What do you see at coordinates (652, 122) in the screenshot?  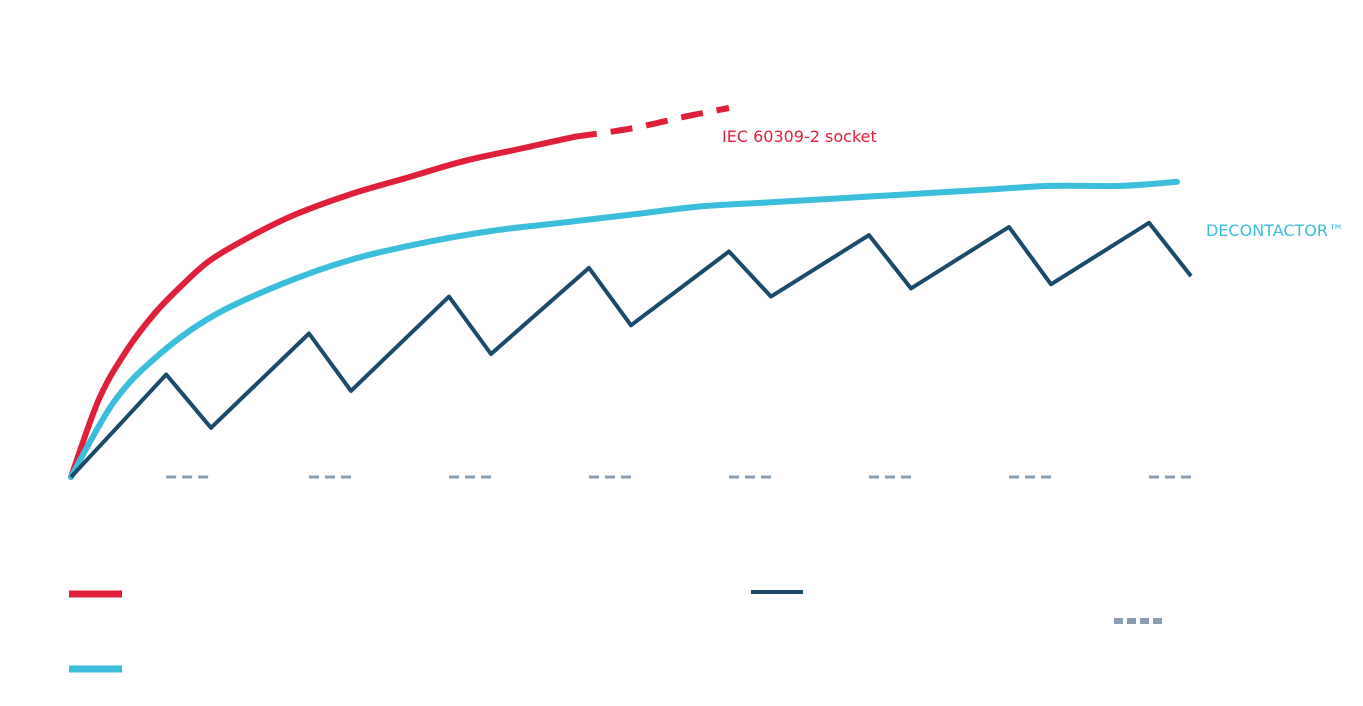 I see `series-iec-line-dashed` at bounding box center [652, 122].